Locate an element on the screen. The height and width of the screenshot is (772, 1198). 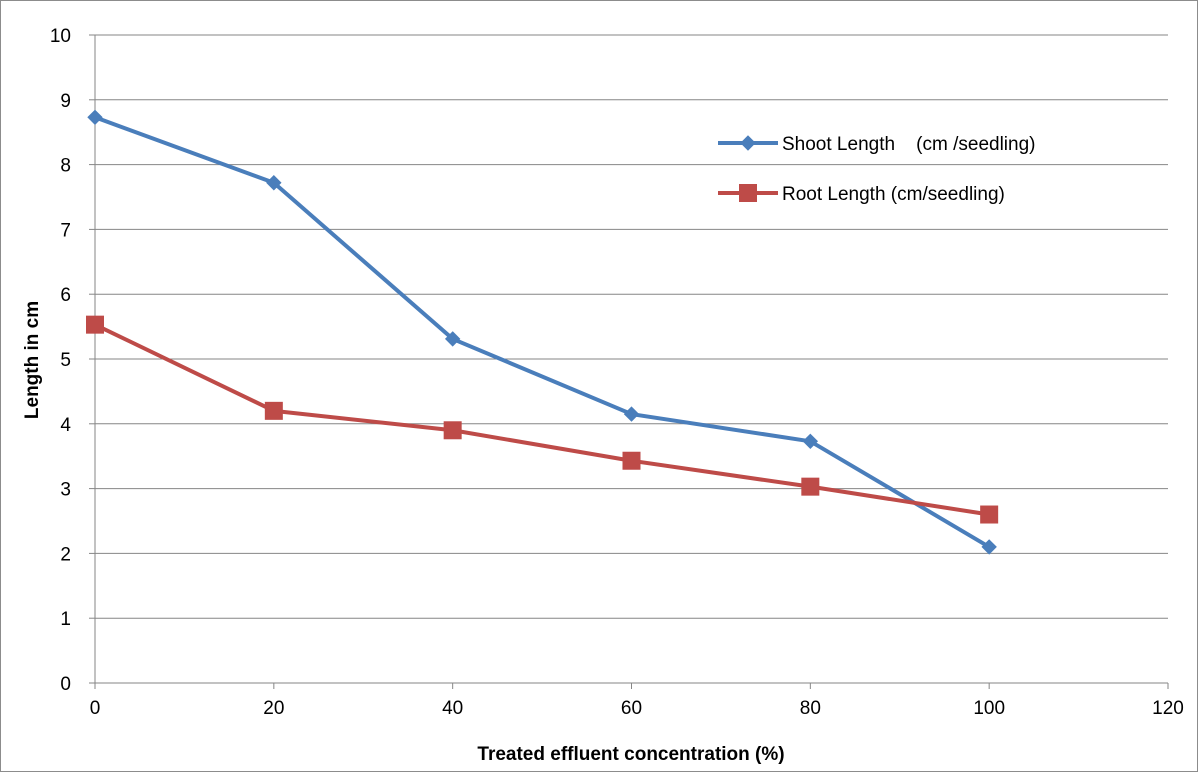
y-tick-label: 7 is located at coordinates (65, 230).